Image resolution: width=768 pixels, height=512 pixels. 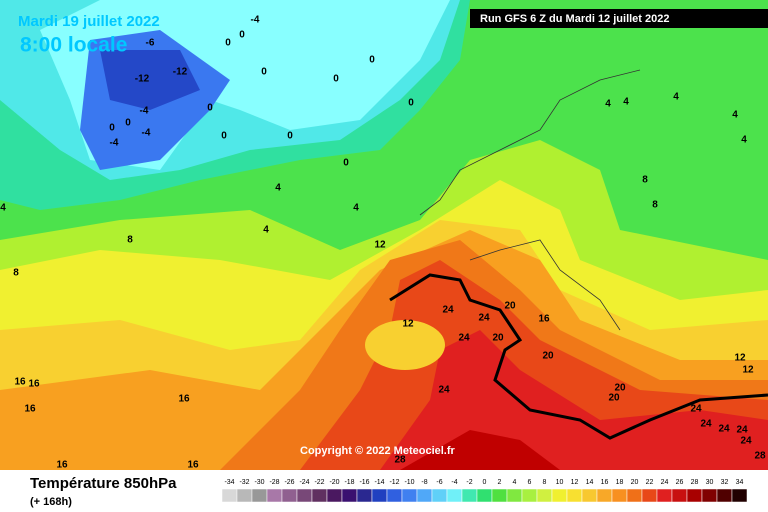 What do you see at coordinates (73, 45) in the screenshot?
I see `time: 8:00 locale` at bounding box center [73, 45].